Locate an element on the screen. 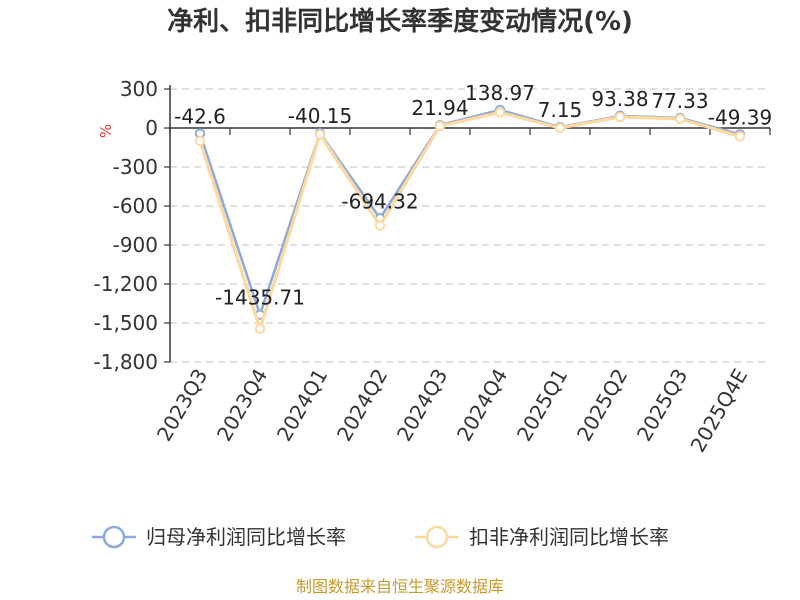 Image resolution: width=800 pixels, height=600 pixels. x-tick-label: 2025Q1 is located at coordinates (542, 405).